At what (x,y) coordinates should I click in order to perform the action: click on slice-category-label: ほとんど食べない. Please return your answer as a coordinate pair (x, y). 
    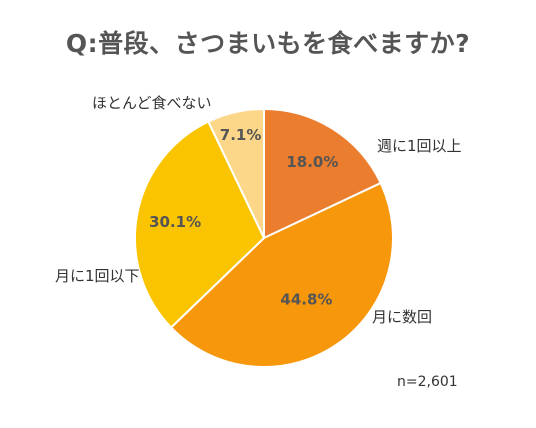
    Looking at the image, I should click on (152, 103).